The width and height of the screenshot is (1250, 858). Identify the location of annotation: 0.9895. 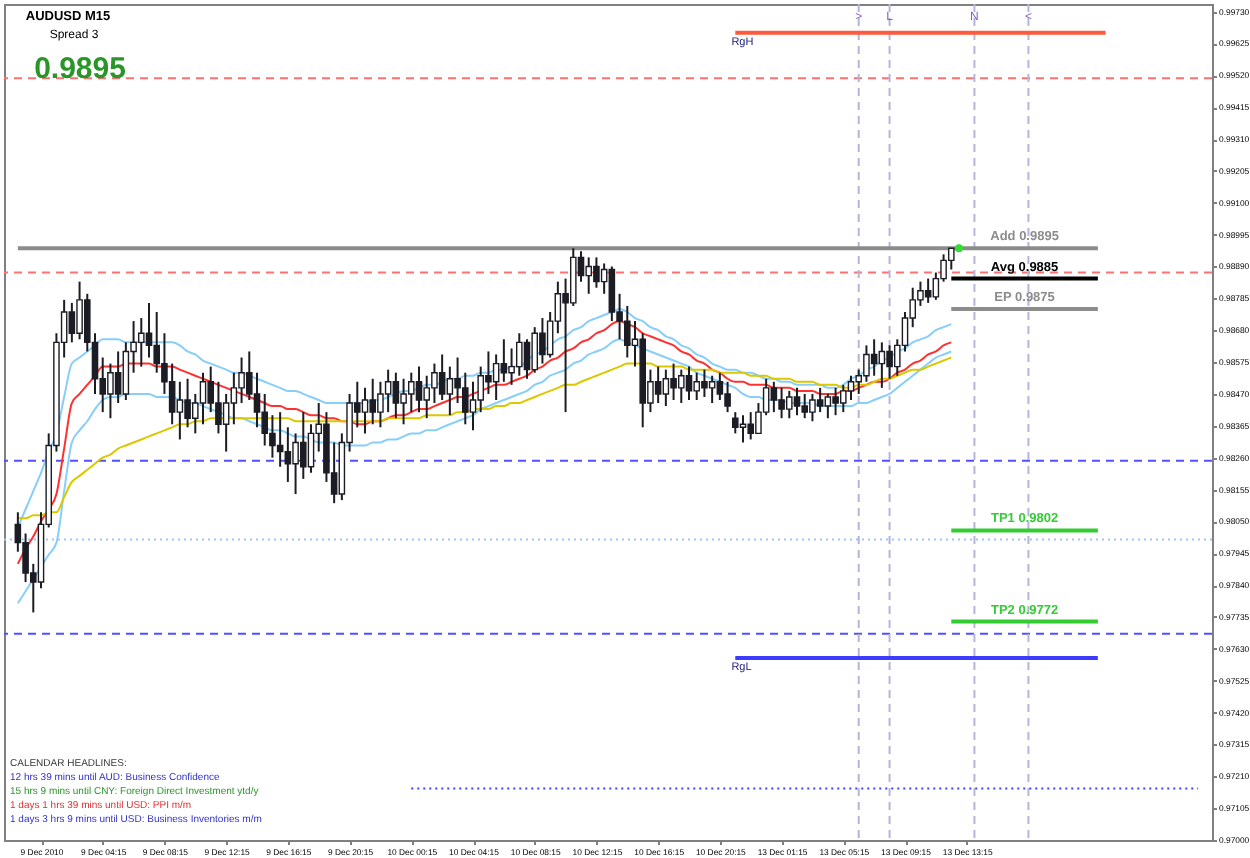
(80, 69).